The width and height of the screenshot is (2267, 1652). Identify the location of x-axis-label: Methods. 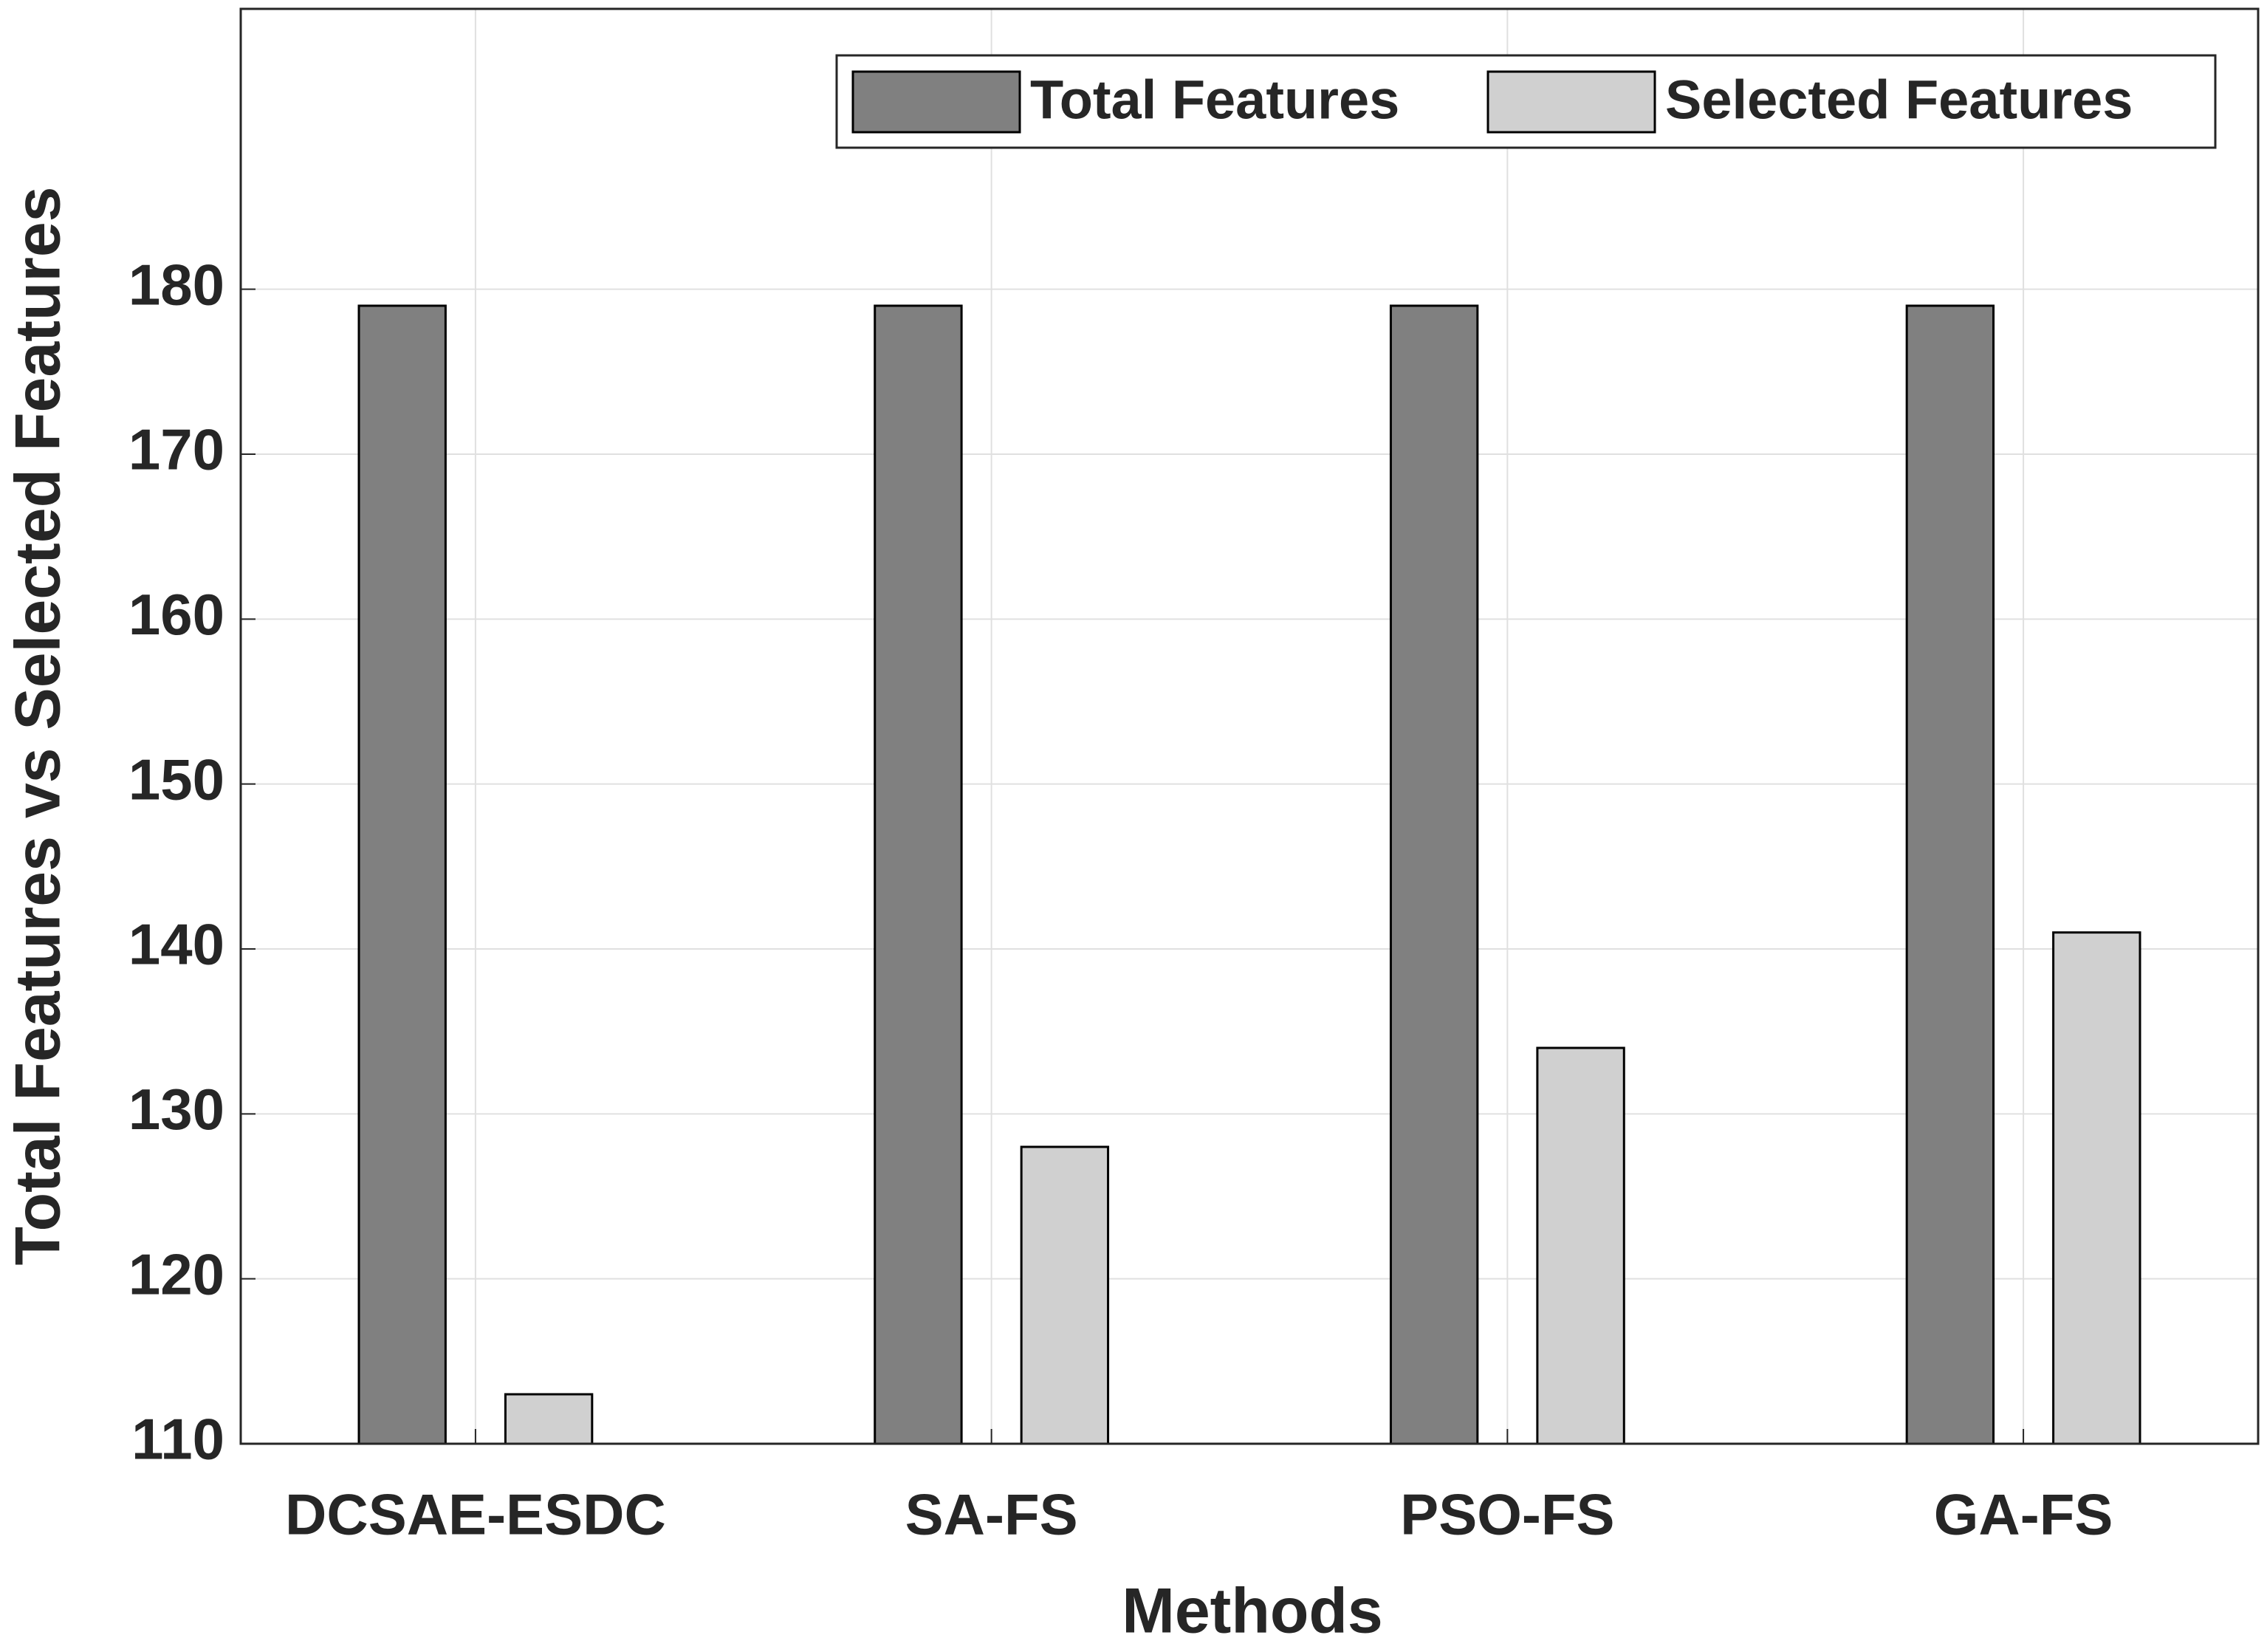
(1252, 1611).